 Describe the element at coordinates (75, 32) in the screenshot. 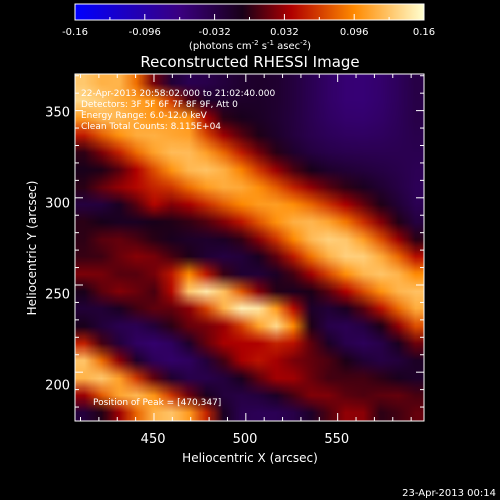

I see `colorbar-tick-label: -0.16` at that location.